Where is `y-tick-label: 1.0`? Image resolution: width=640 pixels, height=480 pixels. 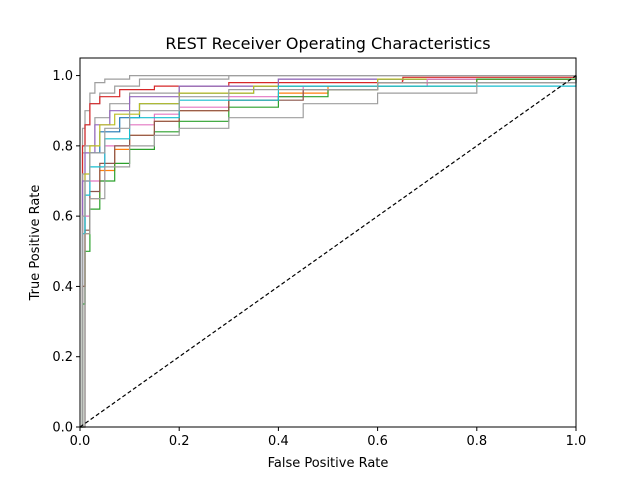
y-tick-label: 1.0 is located at coordinates (62, 76).